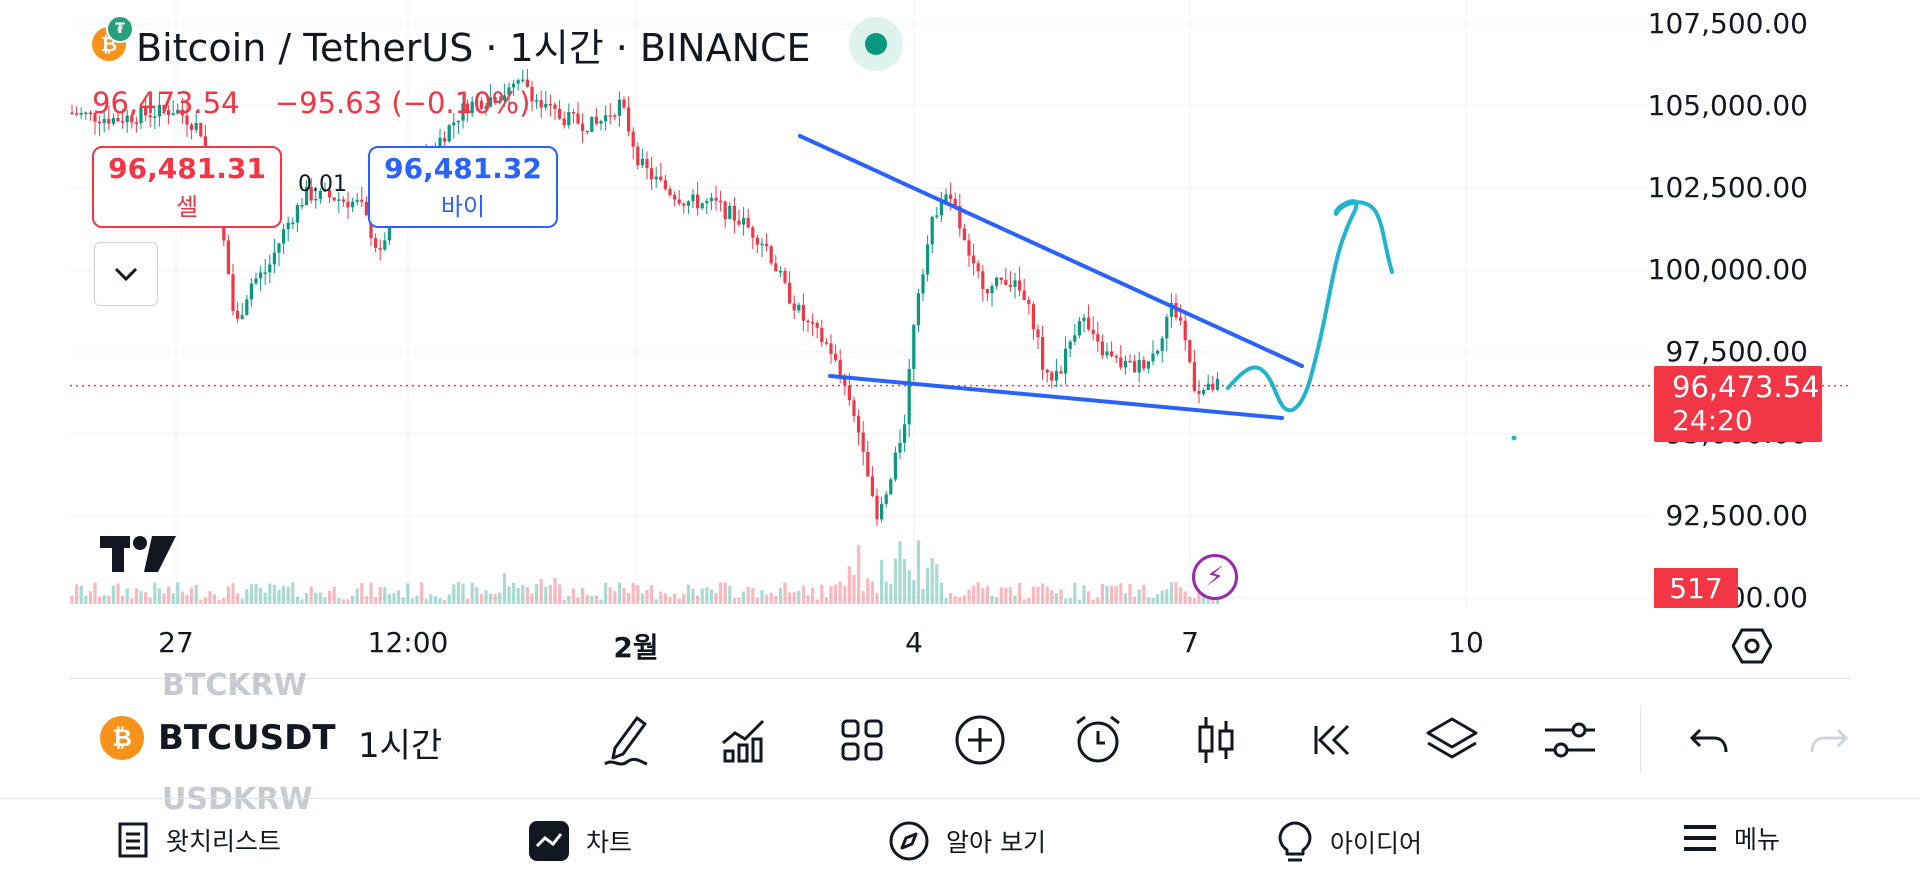 The image size is (1920, 886). Describe the element at coordinates (237, 799) in the screenshot. I see `symbol-carousel-next: USDKRW` at that location.